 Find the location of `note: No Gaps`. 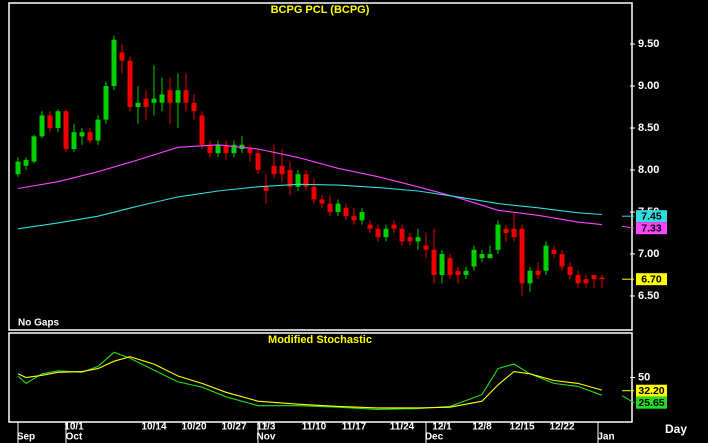

note: No Gaps is located at coordinates (39, 323).